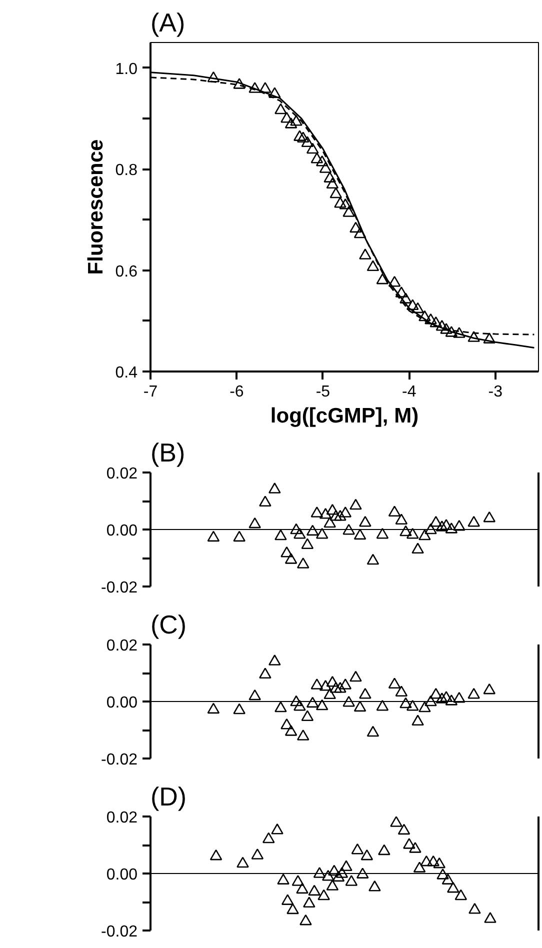 The image size is (542, 948). What do you see at coordinates (168, 625) in the screenshot?
I see `chart-title: (C)` at bounding box center [168, 625].